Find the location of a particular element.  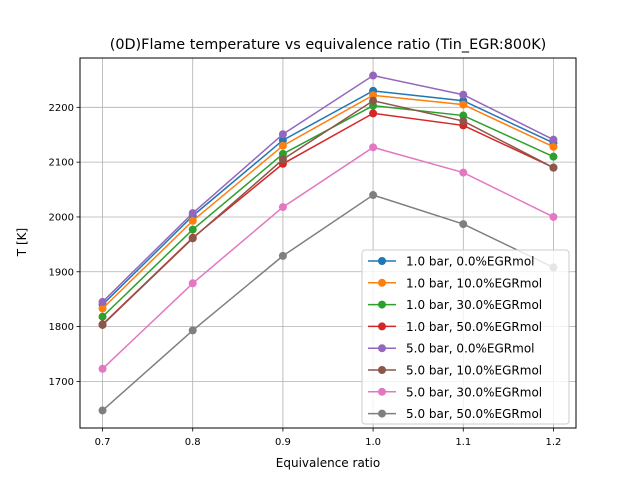

x-tick-label: 0.7 is located at coordinates (103, 442).